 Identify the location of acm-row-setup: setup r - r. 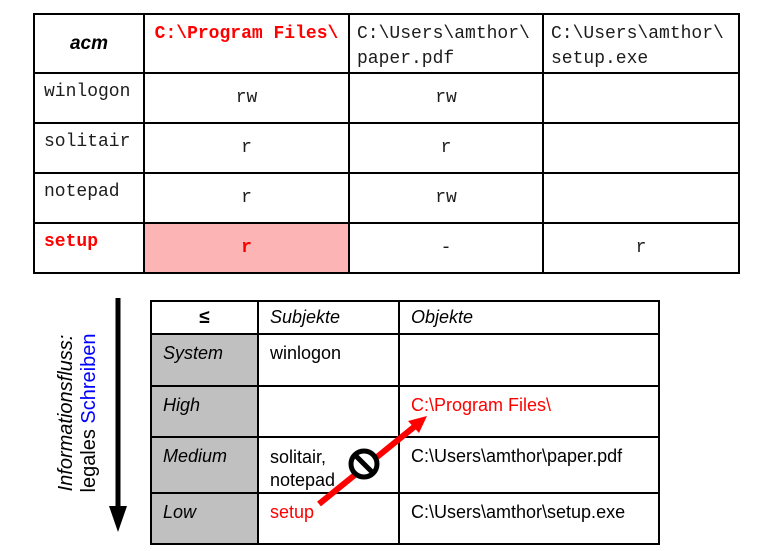
(386, 248).